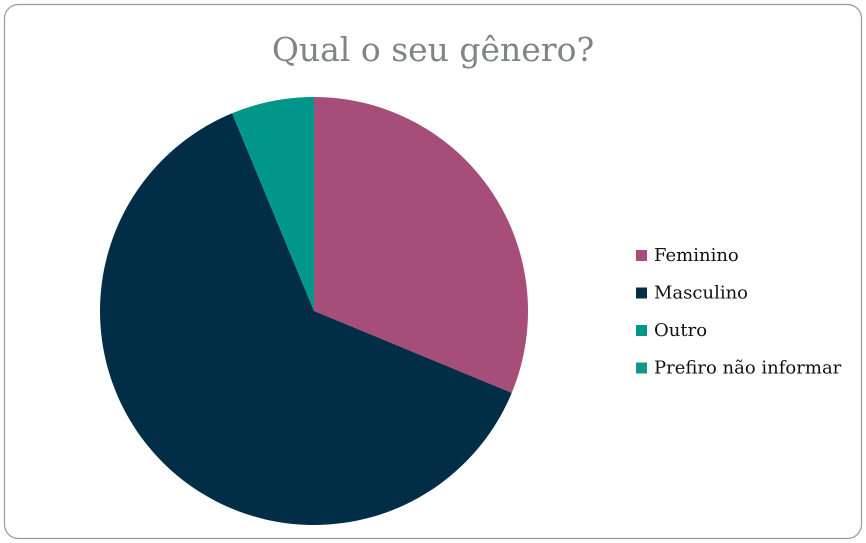  What do you see at coordinates (701, 293) in the screenshot?
I see `legend-label: Masculino` at bounding box center [701, 293].